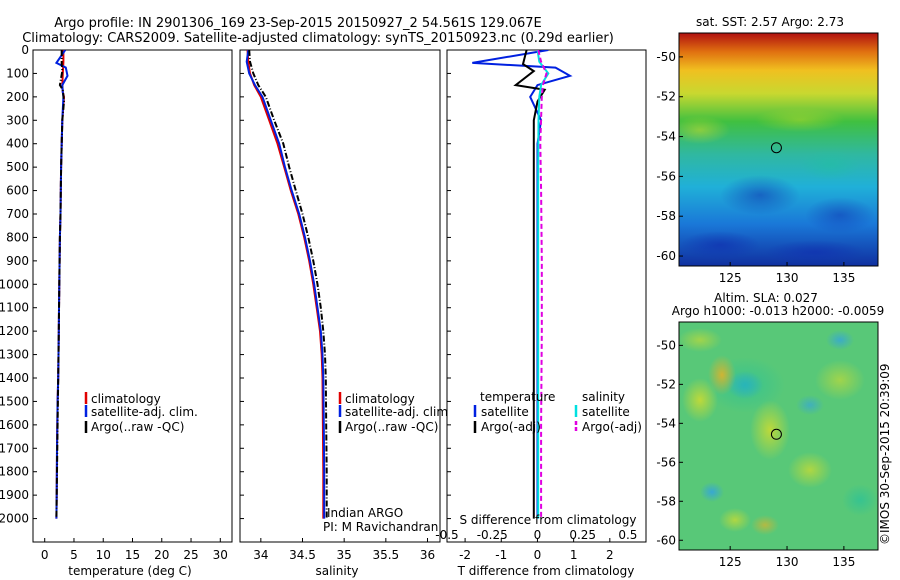 The width and height of the screenshot is (900, 580). What do you see at coordinates (606, 412) in the screenshot?
I see `legend-label-s-satellite: satellite` at bounding box center [606, 412].